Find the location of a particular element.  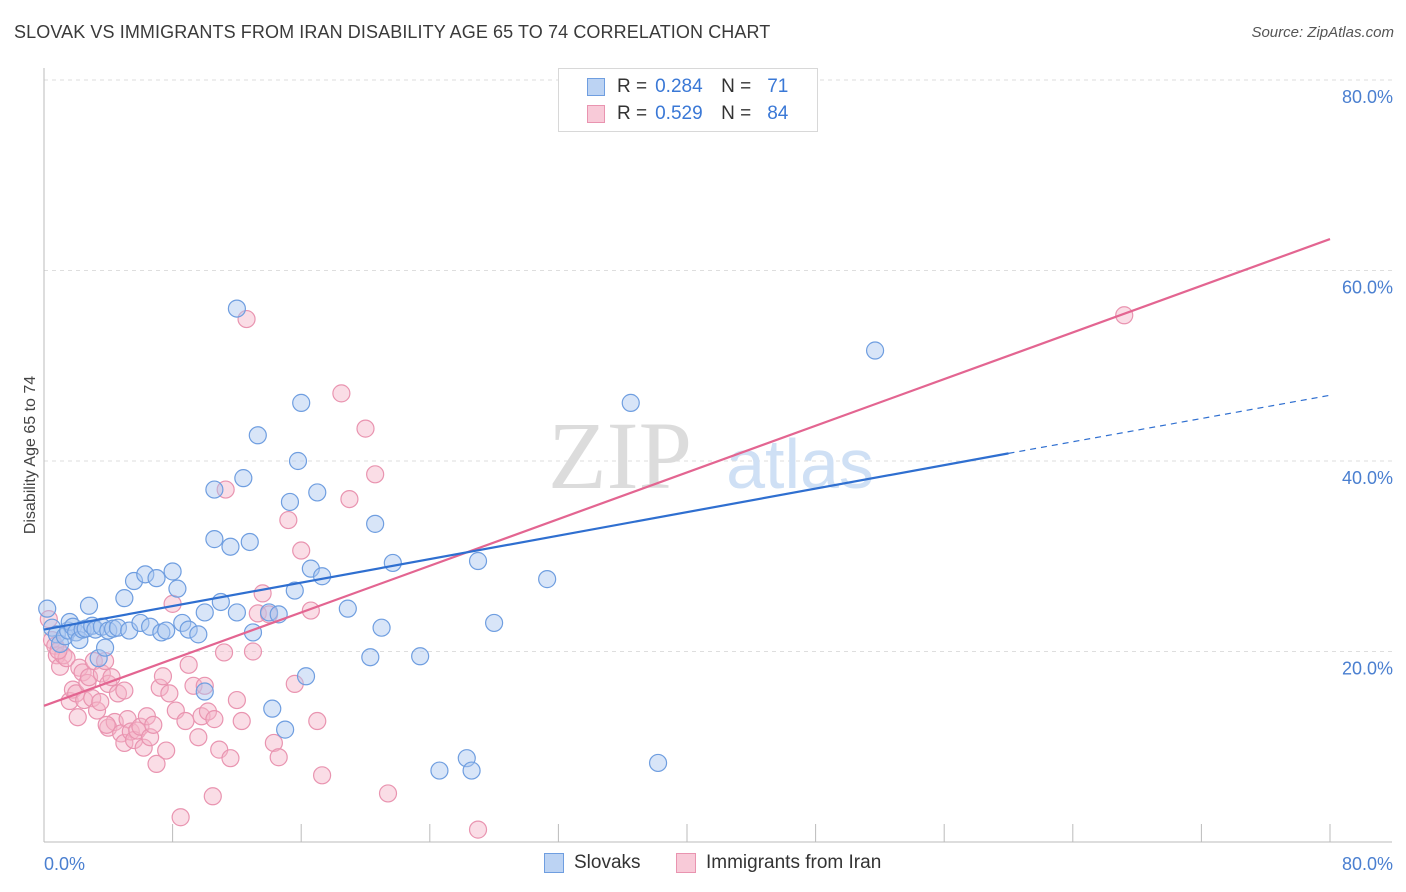

series-legend: Slovaks Immigrants from Iran is located at coordinates (703, 864).